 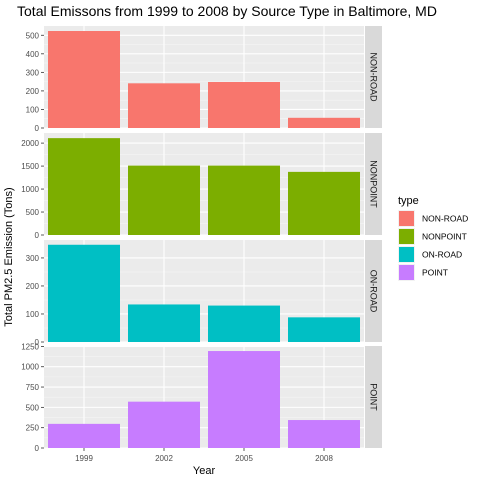 I want to click on bar-non-road-1999, so click(x=84, y=80).